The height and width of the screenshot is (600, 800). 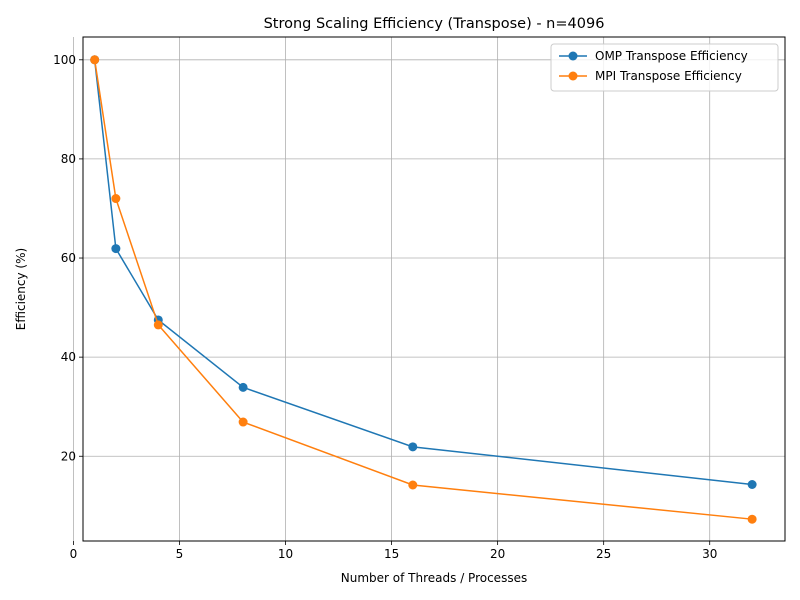 I want to click on legend-item: OMP Transpose Efficiency, so click(x=653, y=56).